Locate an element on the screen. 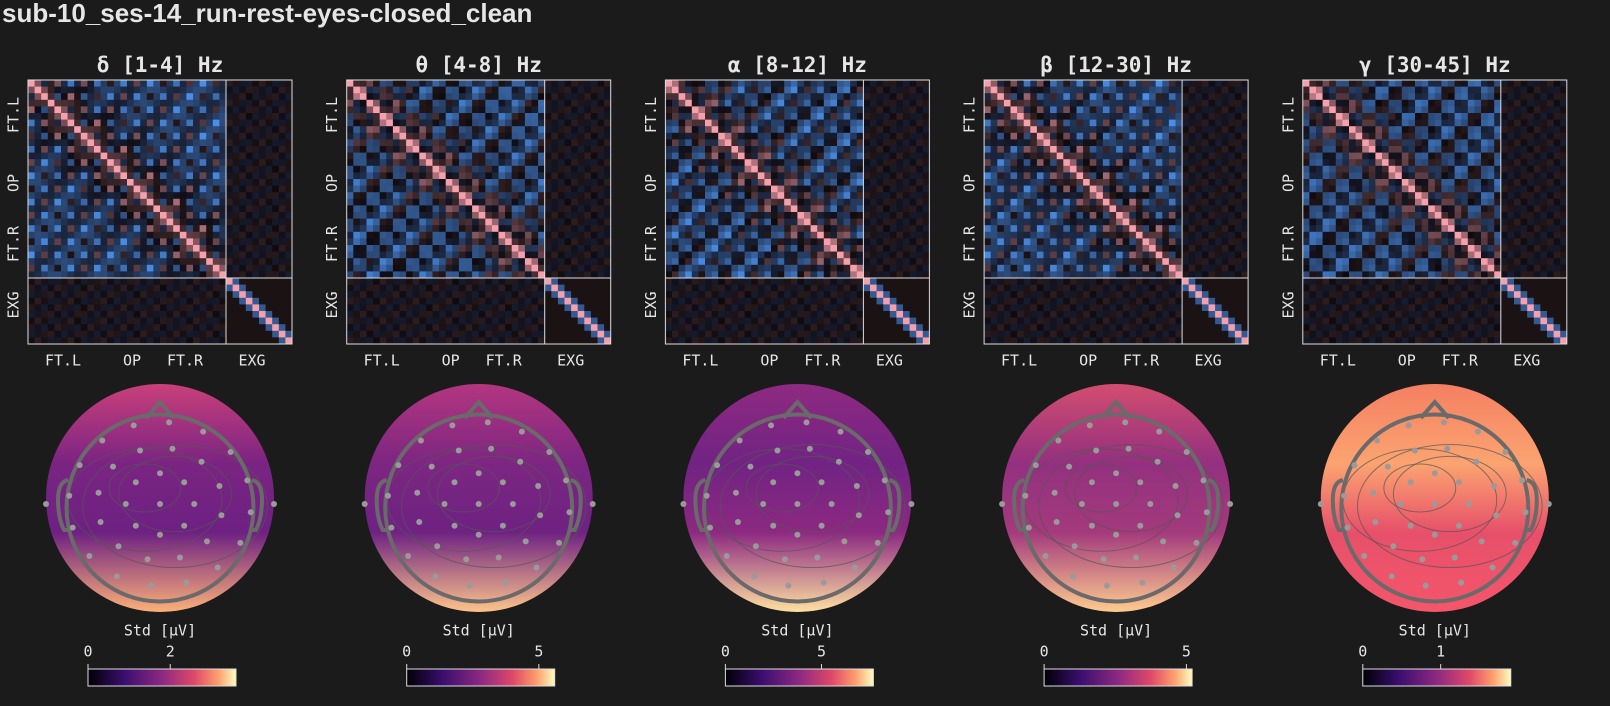  sensor is located at coordinates (150, 585).